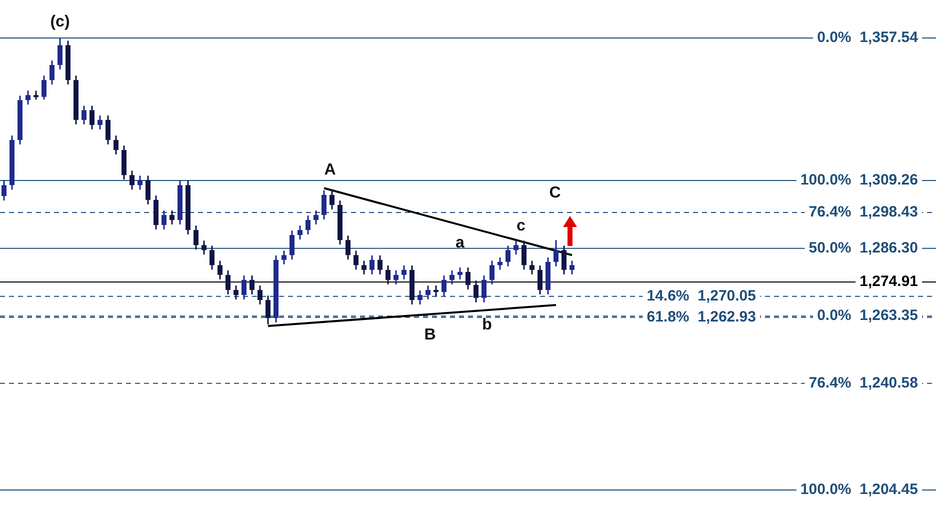 The width and height of the screenshot is (936, 519). What do you see at coordinates (701, 317) in the screenshot?
I see `ref-line-label: 61.8% 1,262.93` at bounding box center [701, 317].